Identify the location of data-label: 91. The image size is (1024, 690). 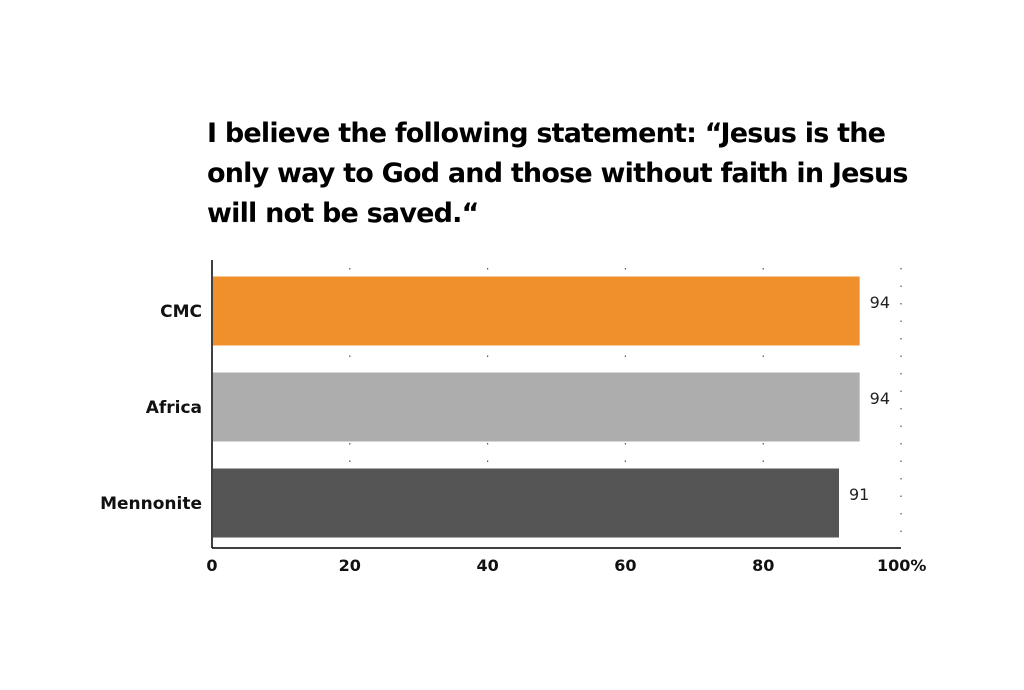
(859, 494).